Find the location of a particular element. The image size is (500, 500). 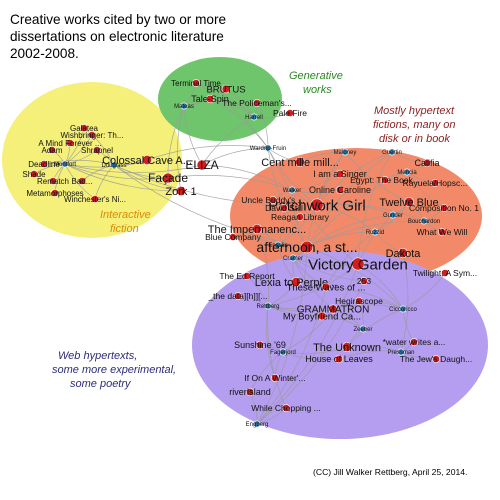

edge-engberg-afternoon is located at coordinates (282, 335).